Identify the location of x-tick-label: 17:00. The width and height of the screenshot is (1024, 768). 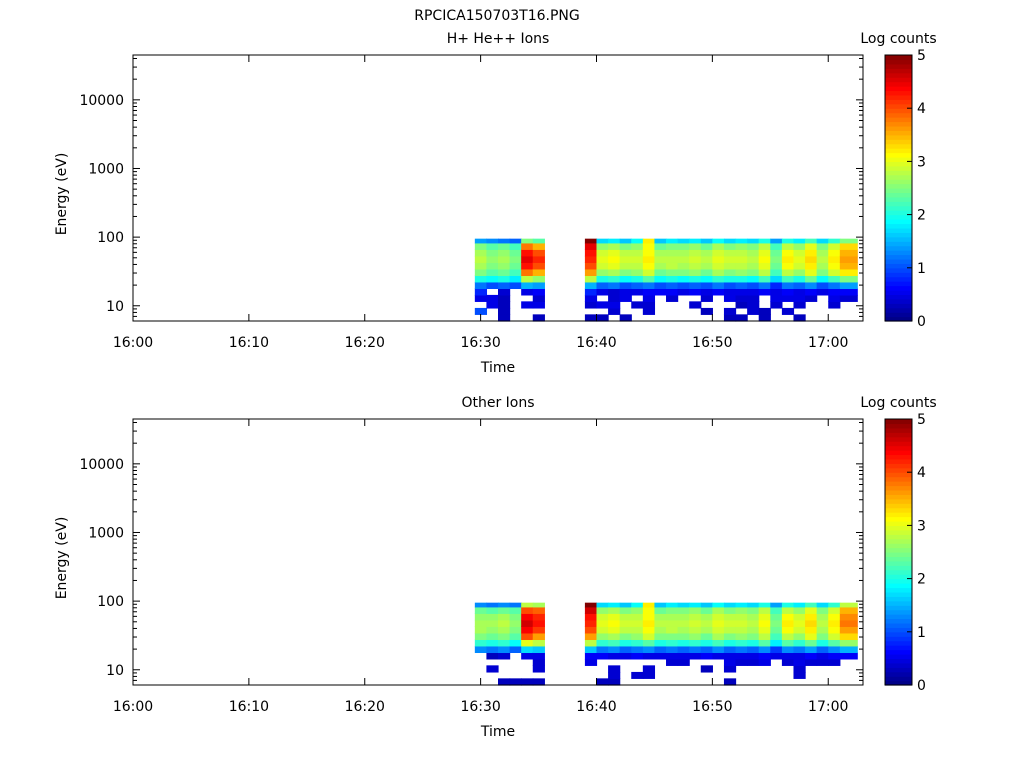
(828, 343).